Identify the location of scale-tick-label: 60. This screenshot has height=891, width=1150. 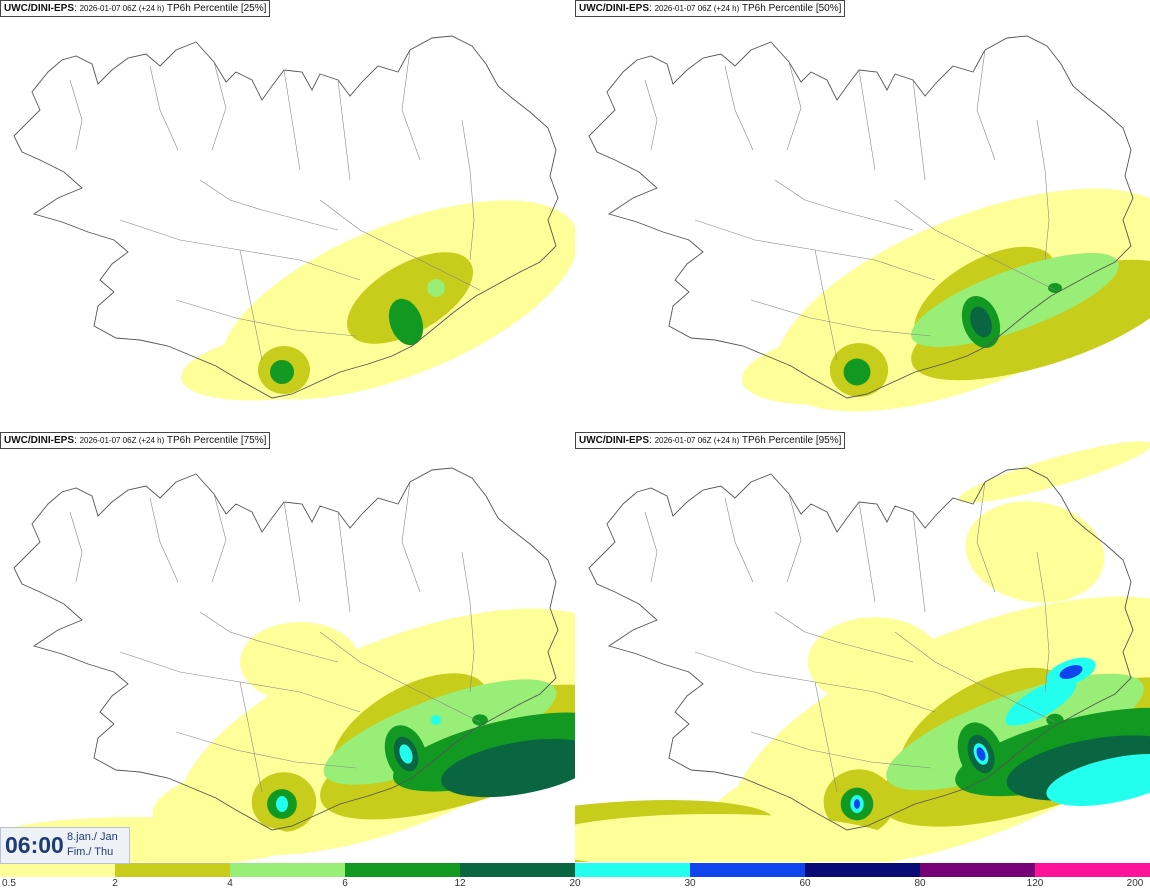
(805, 883).